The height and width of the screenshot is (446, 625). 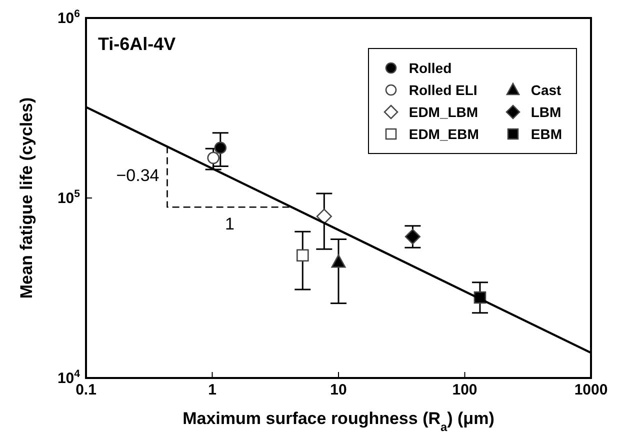 I want to click on x-tick-label: 10, so click(x=338, y=390).